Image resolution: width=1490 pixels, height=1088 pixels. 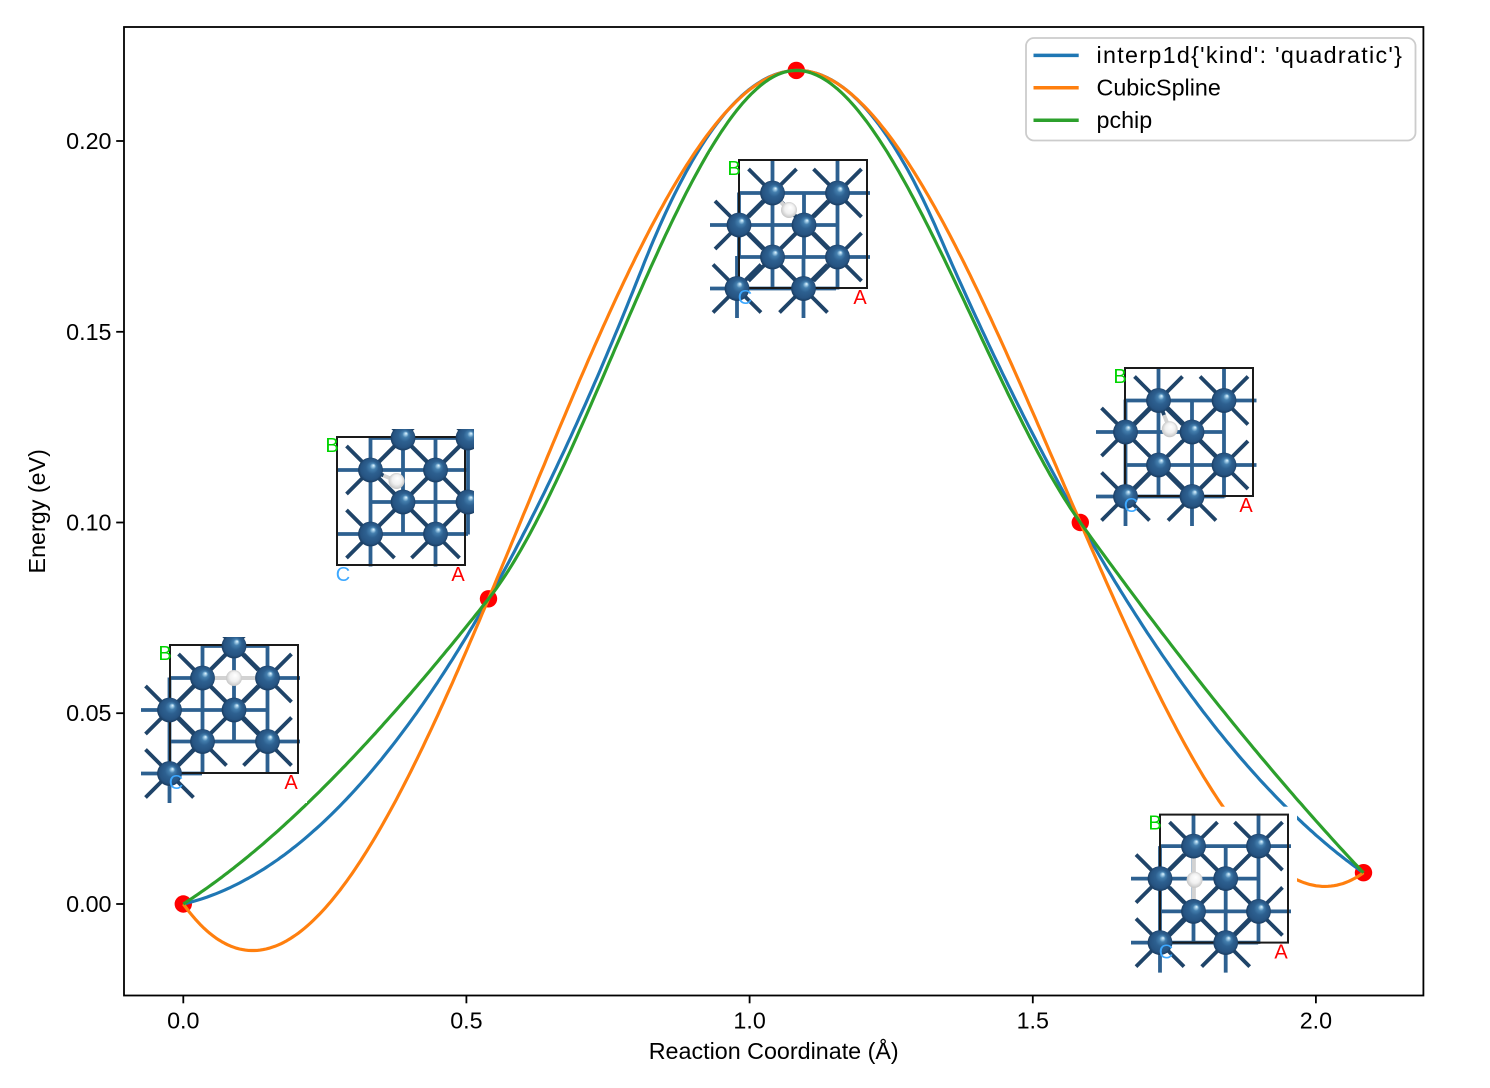 What do you see at coordinates (88, 332) in the screenshot?
I see `svg-text: 0.15` at bounding box center [88, 332].